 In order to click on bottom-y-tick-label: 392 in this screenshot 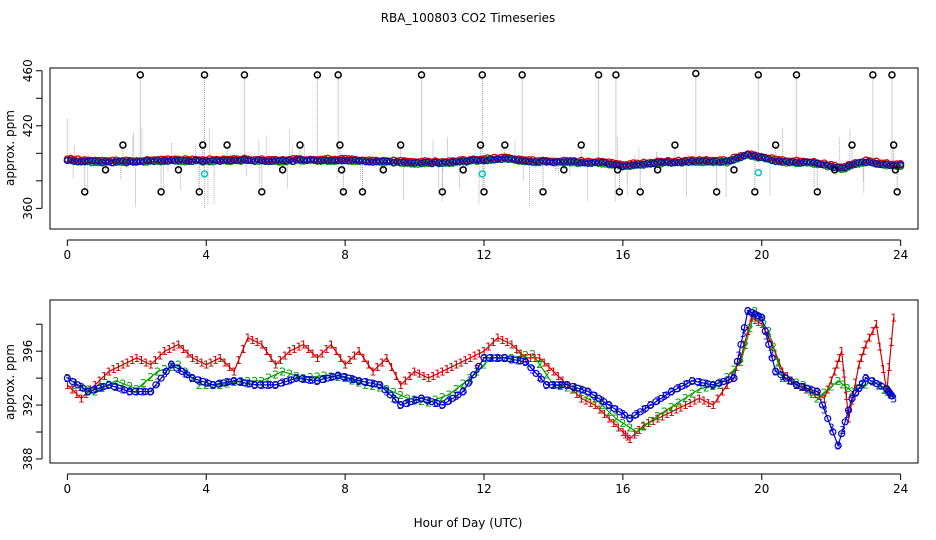, I will do `click(28, 405)`.